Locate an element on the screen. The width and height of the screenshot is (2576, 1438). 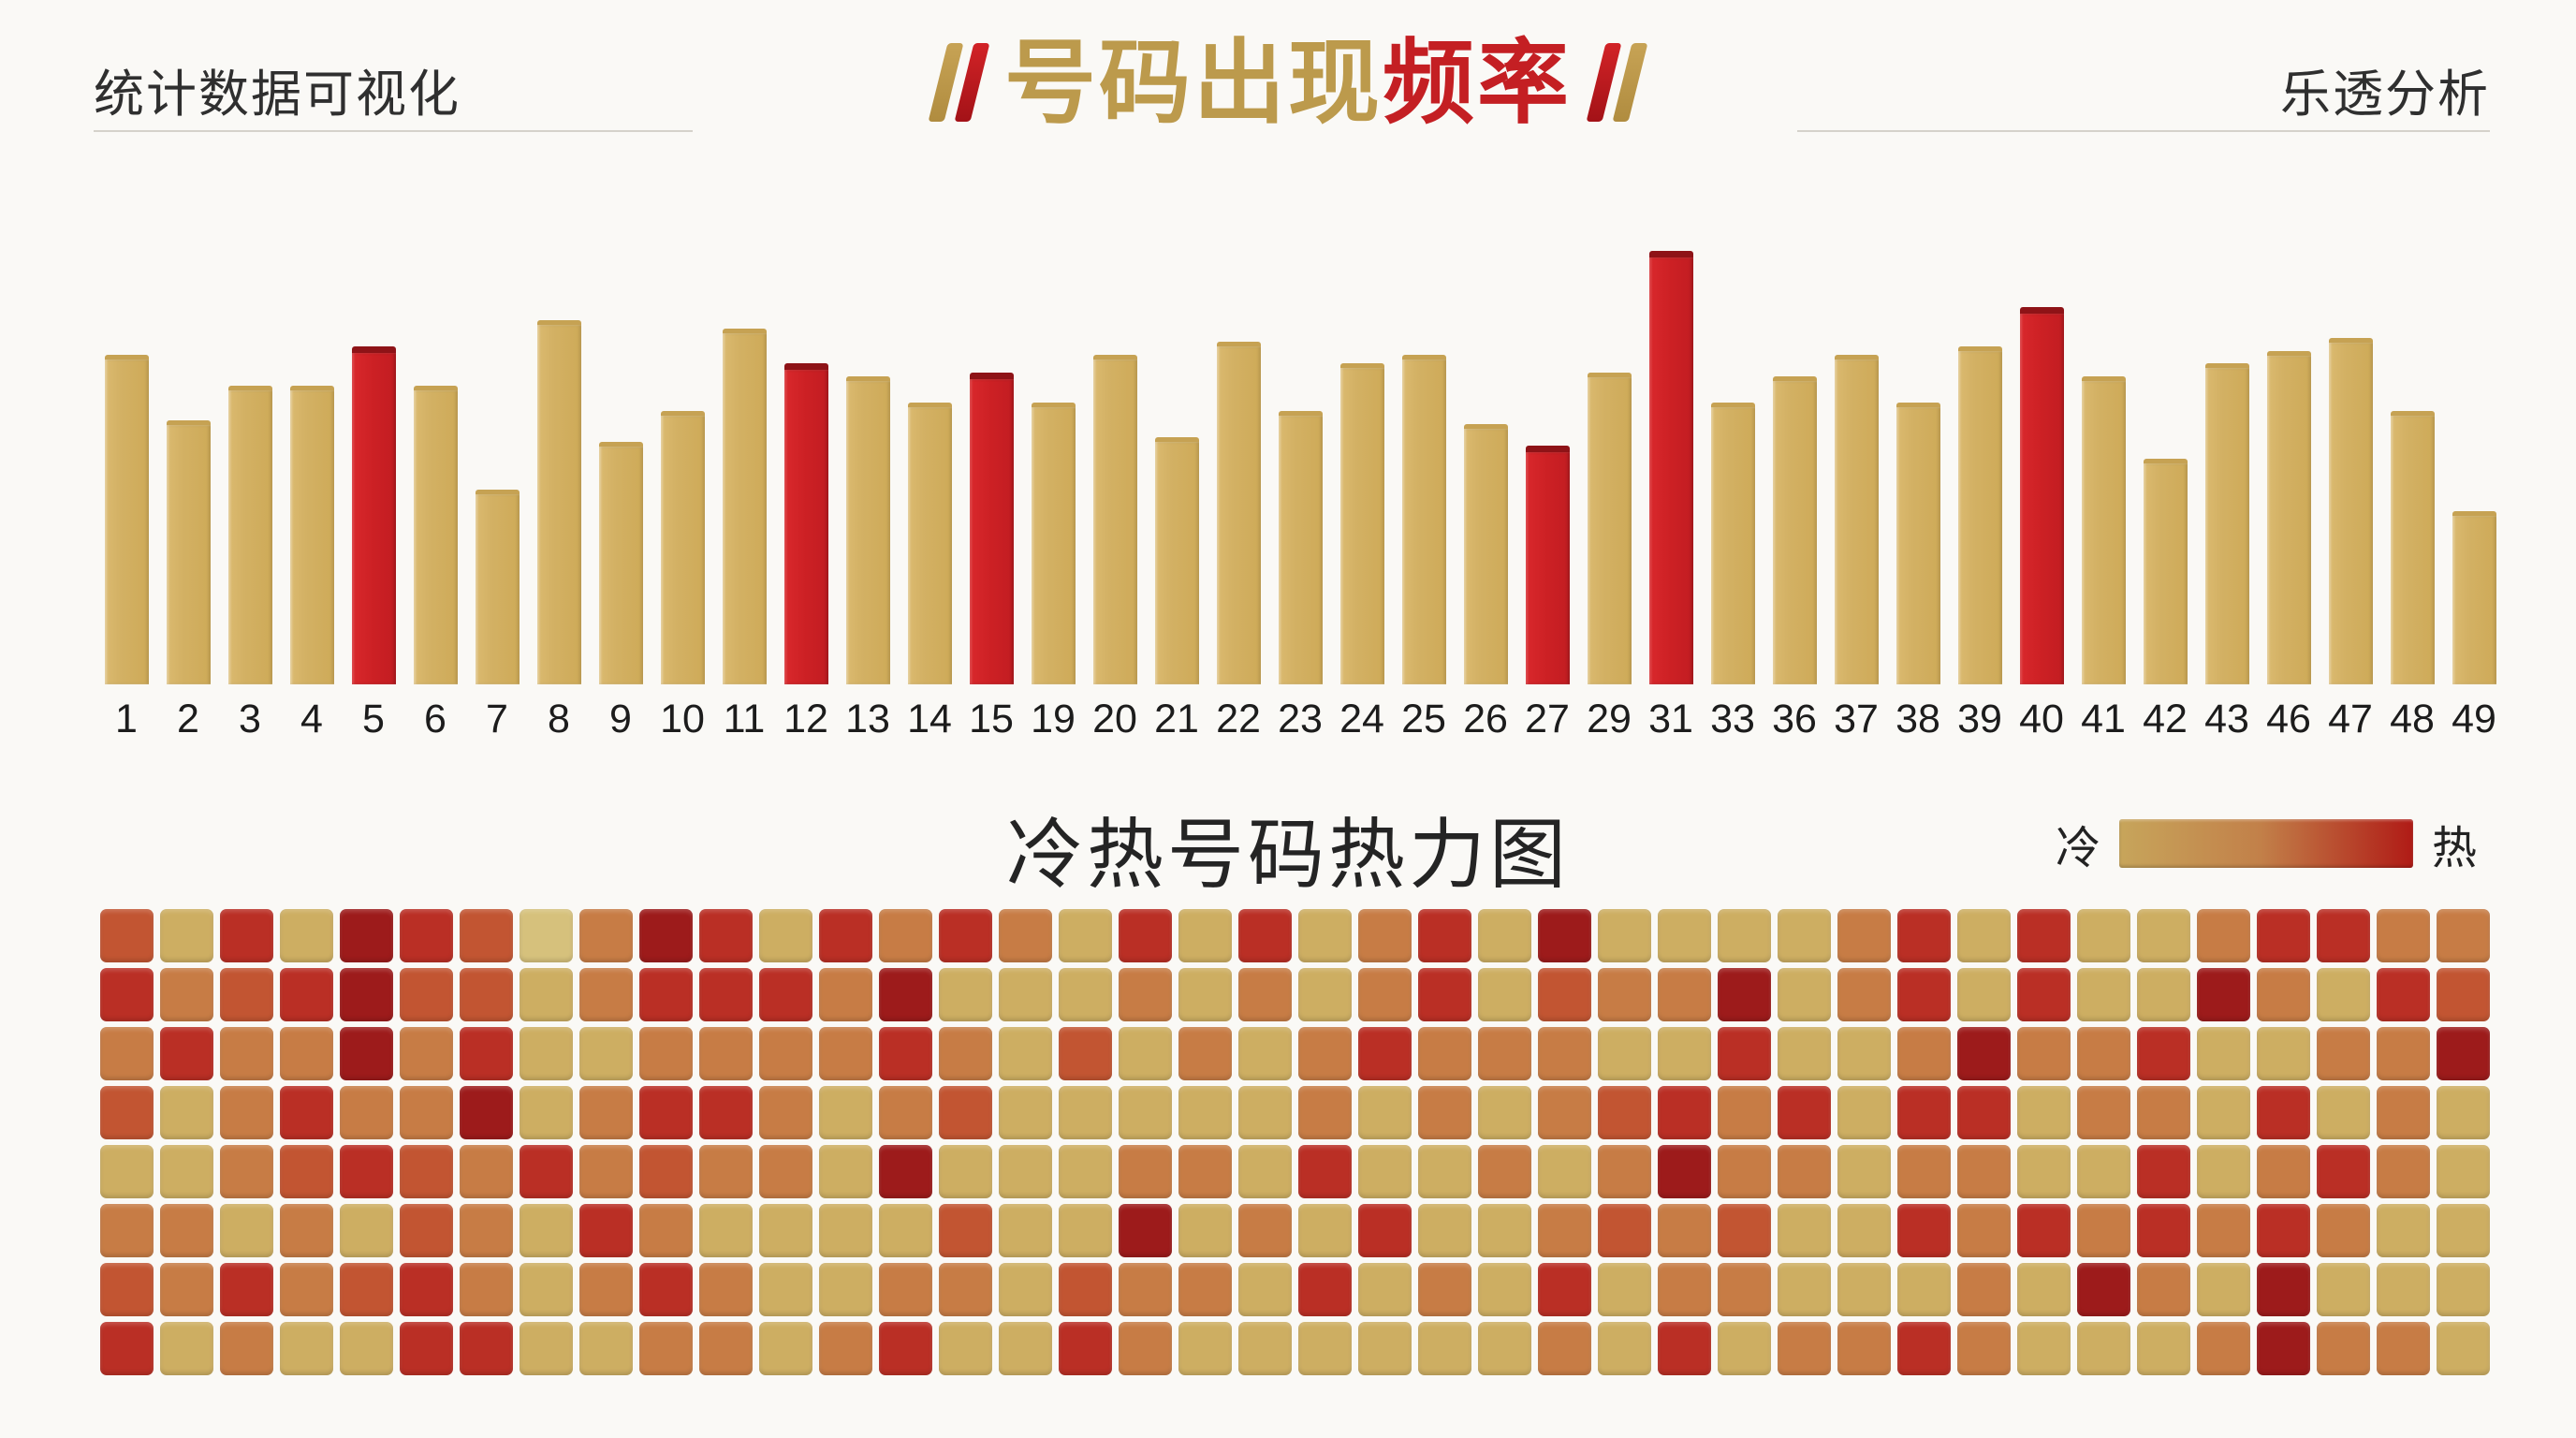
heatmap-cell-r1-c21 is located at coordinates (1325, 935).